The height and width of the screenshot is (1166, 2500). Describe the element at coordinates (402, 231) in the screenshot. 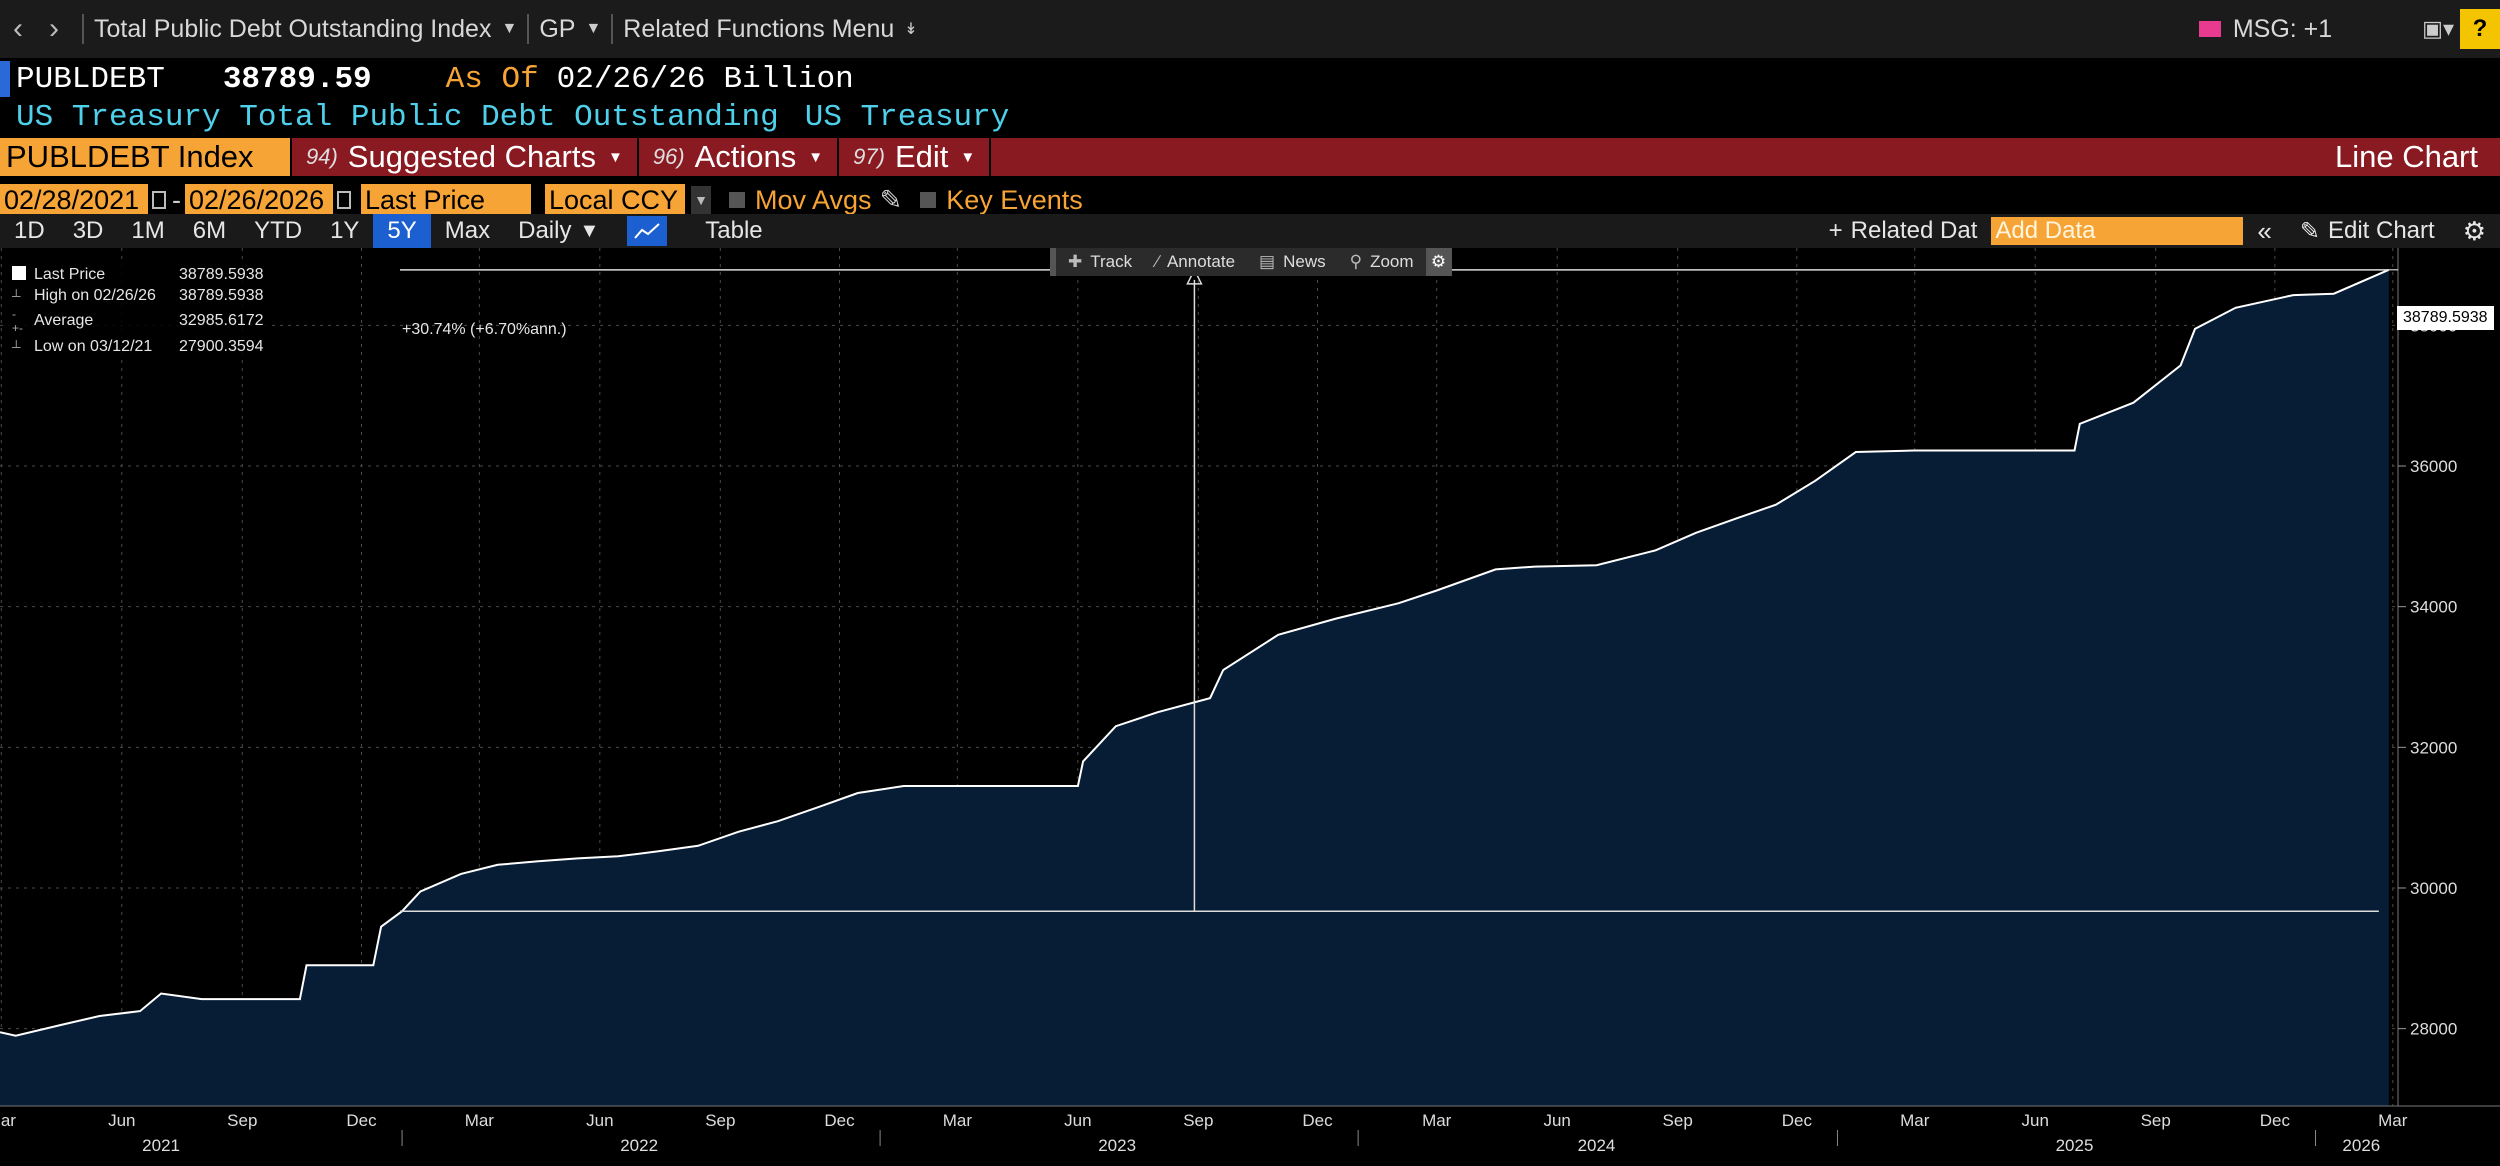

I see `period-5y: 5Y` at that location.